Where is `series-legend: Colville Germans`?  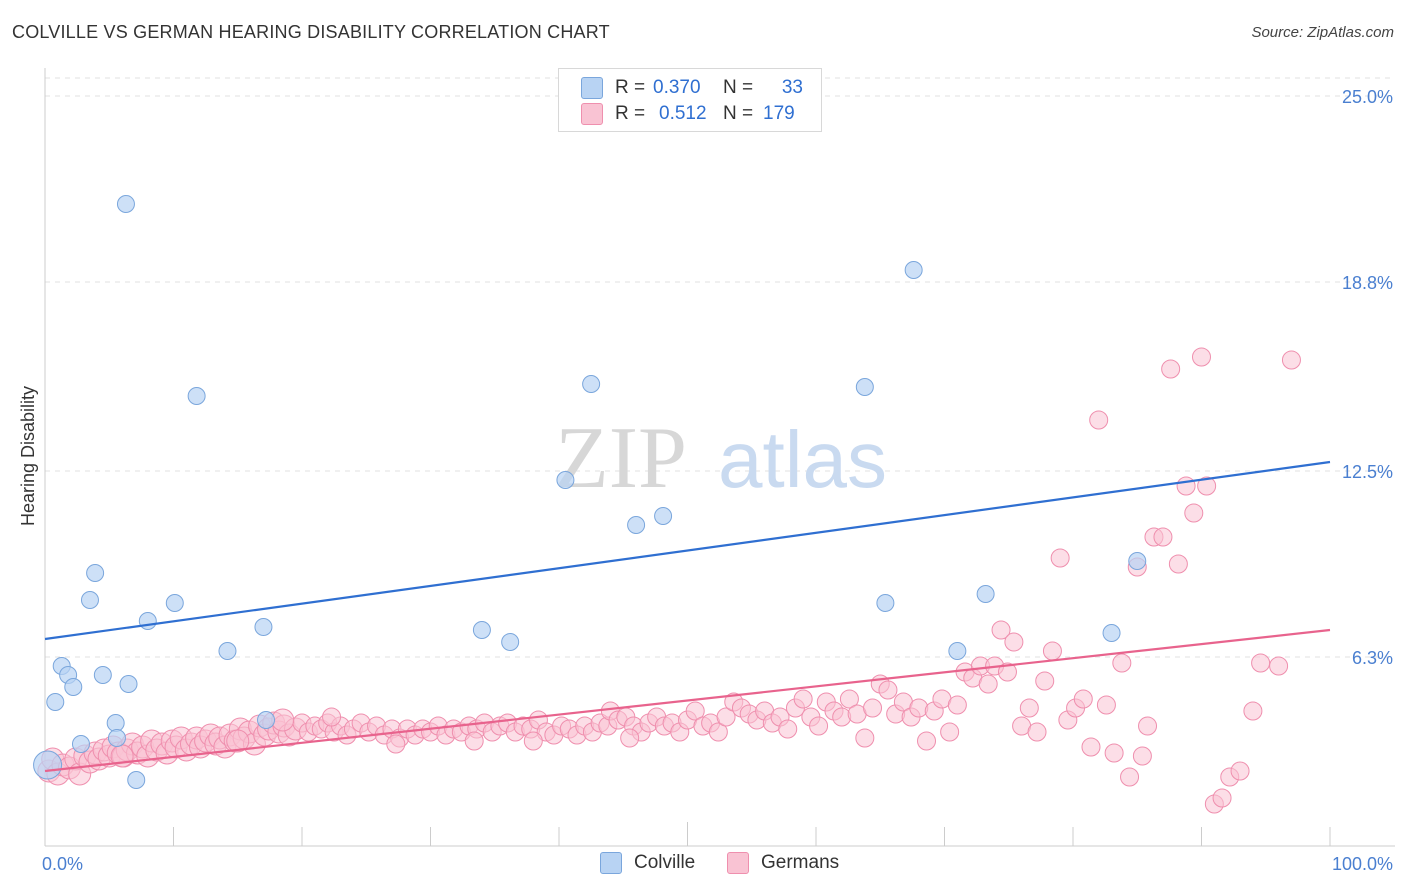 series-legend: Colville Germans is located at coordinates (703, 864).